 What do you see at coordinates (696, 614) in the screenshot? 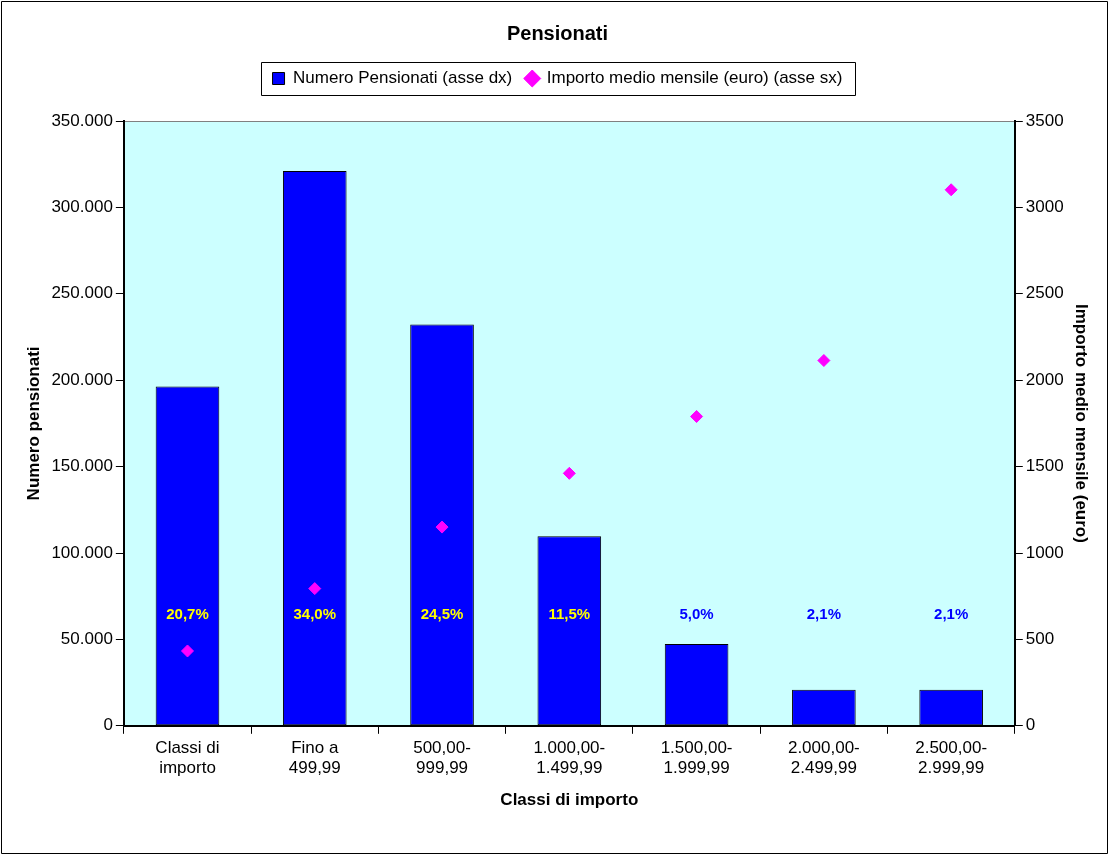
I see `annotation: 5,0%` at bounding box center [696, 614].